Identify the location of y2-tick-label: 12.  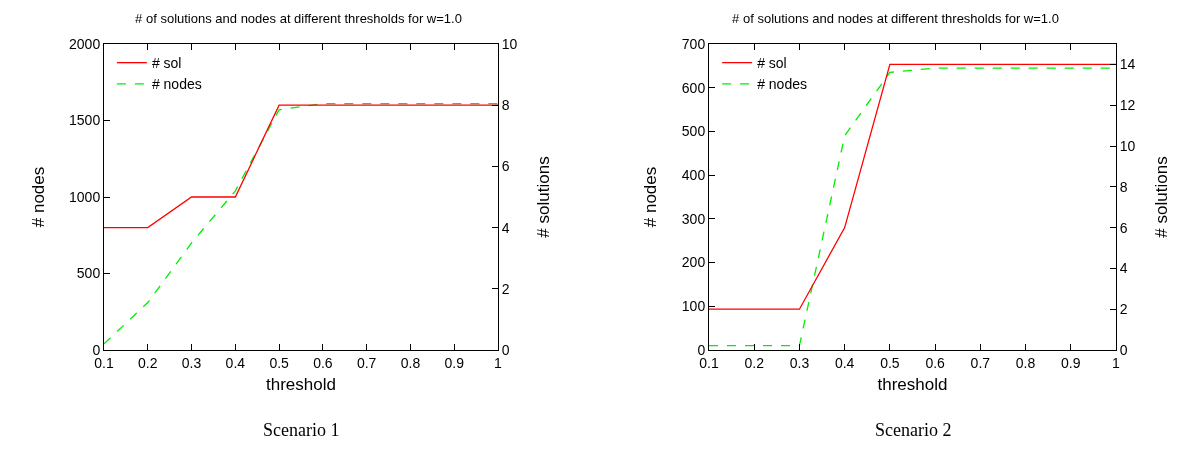
(1127, 105).